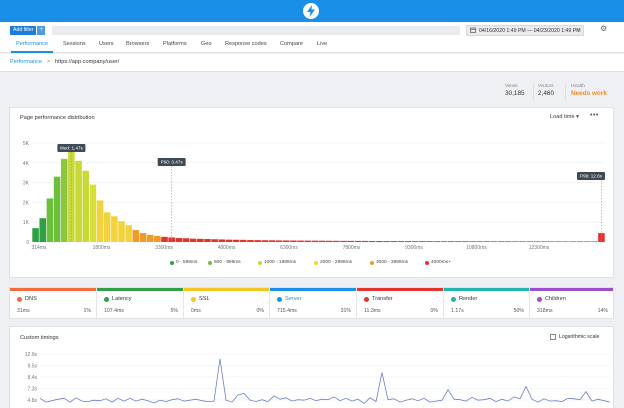 This screenshot has width=624, height=408. What do you see at coordinates (33, 367) in the screenshot?
I see `y-tick-label: 9.5s` at bounding box center [33, 367].